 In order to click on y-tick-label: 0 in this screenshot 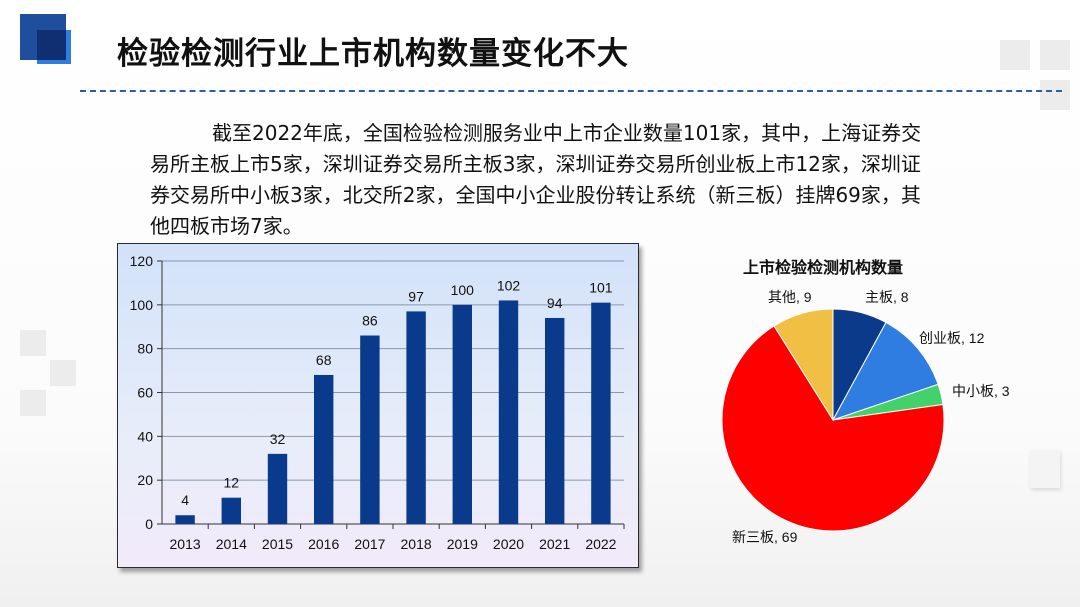, I will do `click(149, 524)`.